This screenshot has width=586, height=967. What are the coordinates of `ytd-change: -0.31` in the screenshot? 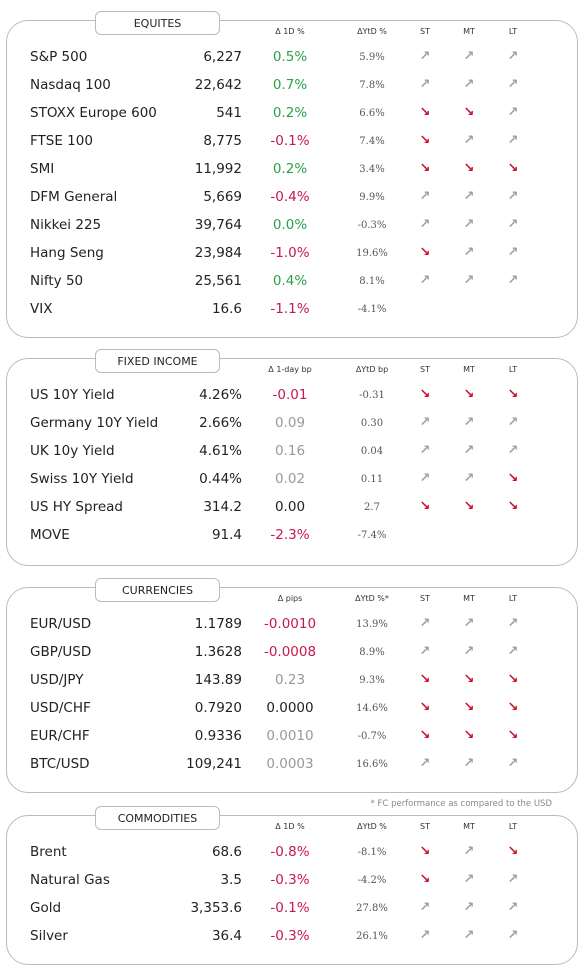 It's located at (372, 395).